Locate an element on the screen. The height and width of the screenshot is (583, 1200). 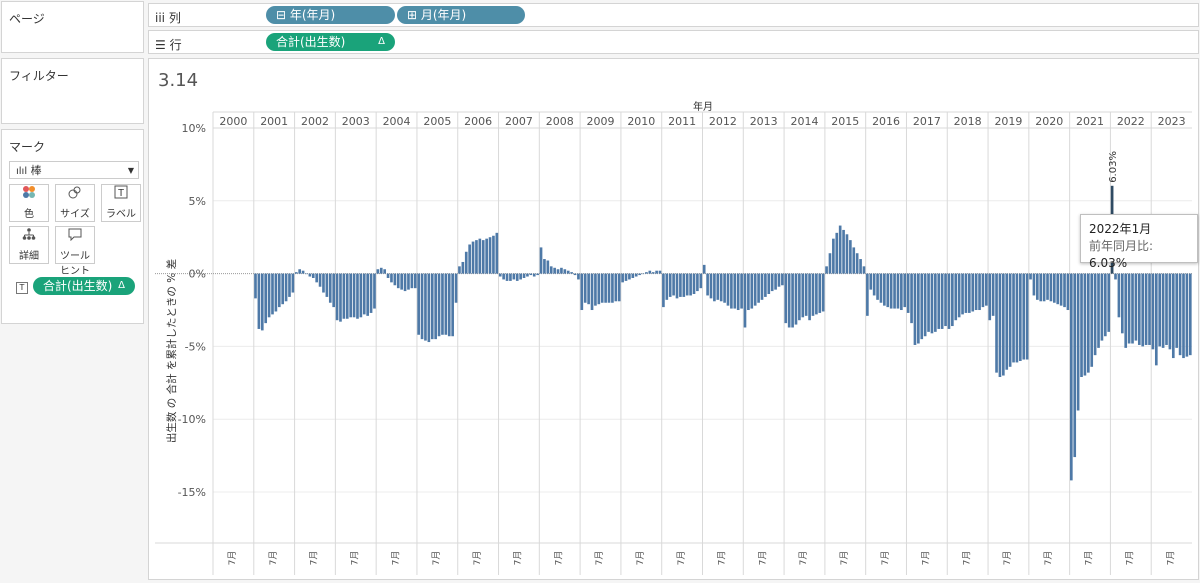
columns-shelf: iii 列 ⊟ 年(年月) ⊞ 月(年月) is located at coordinates (673, 15).